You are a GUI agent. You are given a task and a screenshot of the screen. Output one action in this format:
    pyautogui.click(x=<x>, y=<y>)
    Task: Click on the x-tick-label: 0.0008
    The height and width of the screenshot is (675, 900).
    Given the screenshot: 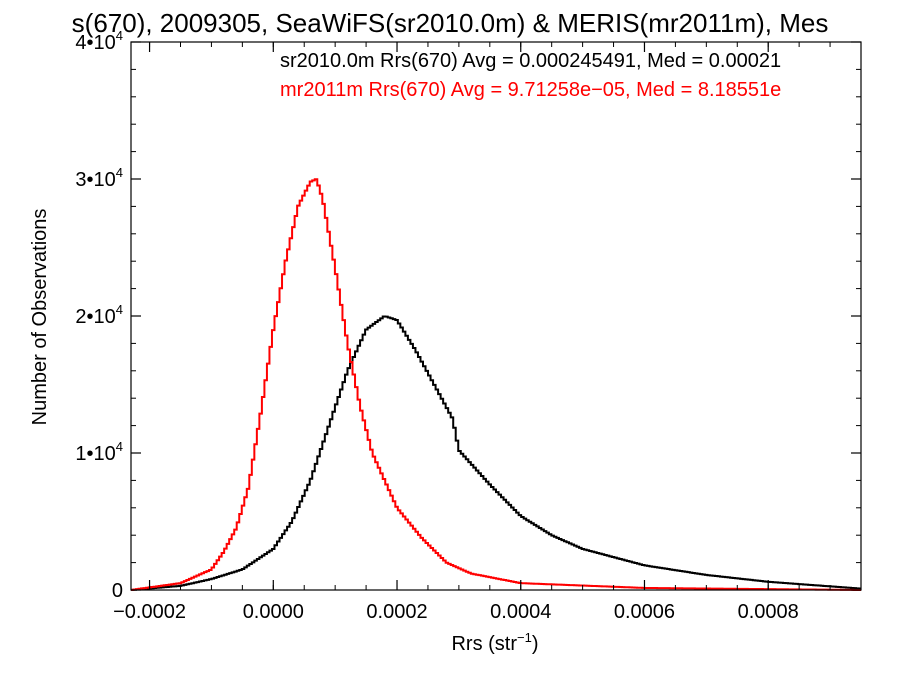 What is the action you would take?
    pyautogui.click(x=768, y=612)
    